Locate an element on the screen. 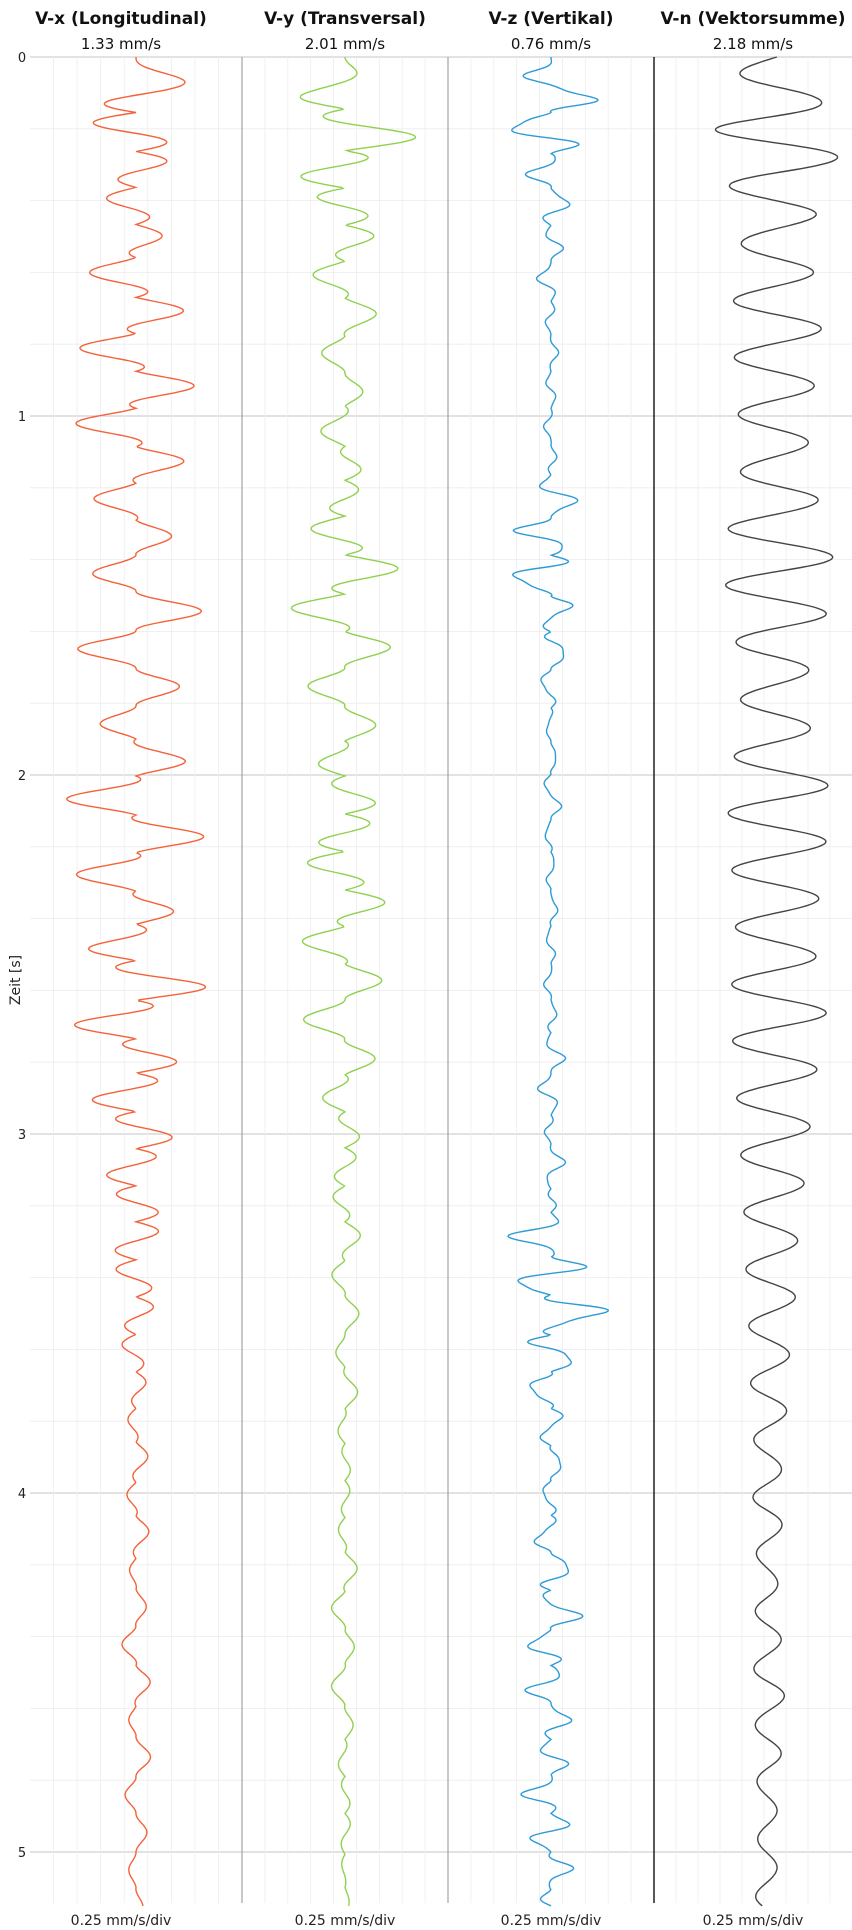  y-tick-label: 1 is located at coordinates (22, 417).